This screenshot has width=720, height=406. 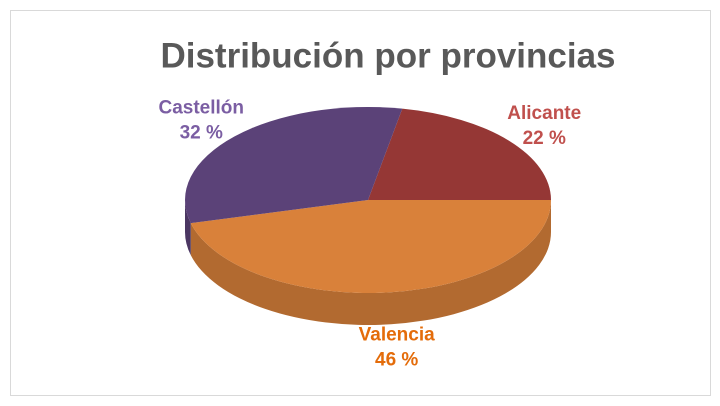 I want to click on data-label-value: 46 %, so click(x=396, y=359).